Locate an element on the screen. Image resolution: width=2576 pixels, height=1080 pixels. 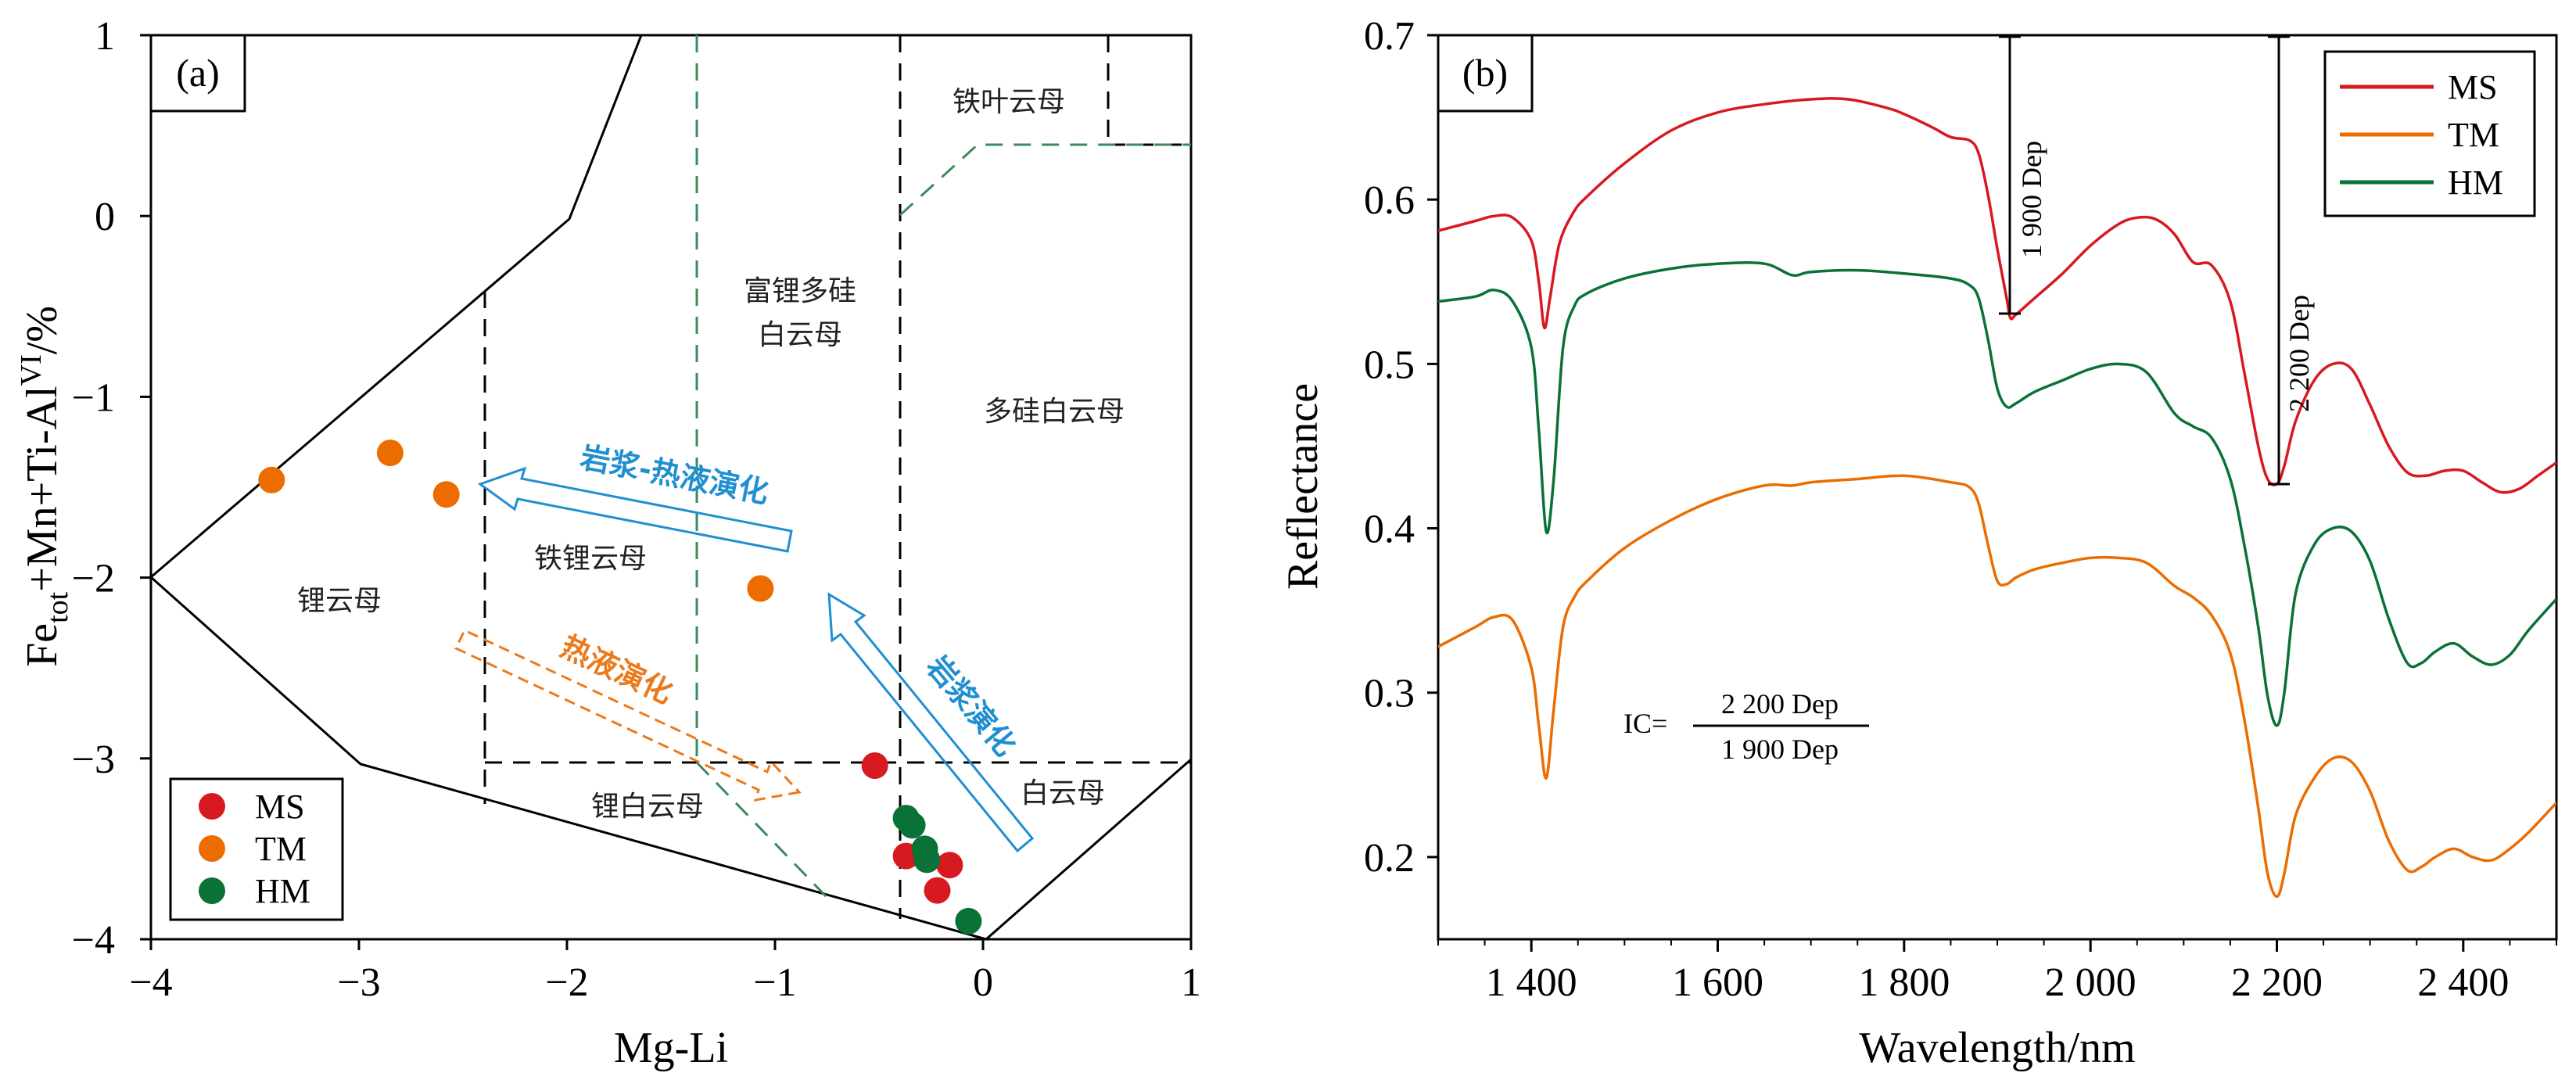
ic-numerator: 2 200 Dep is located at coordinates (1780, 703).